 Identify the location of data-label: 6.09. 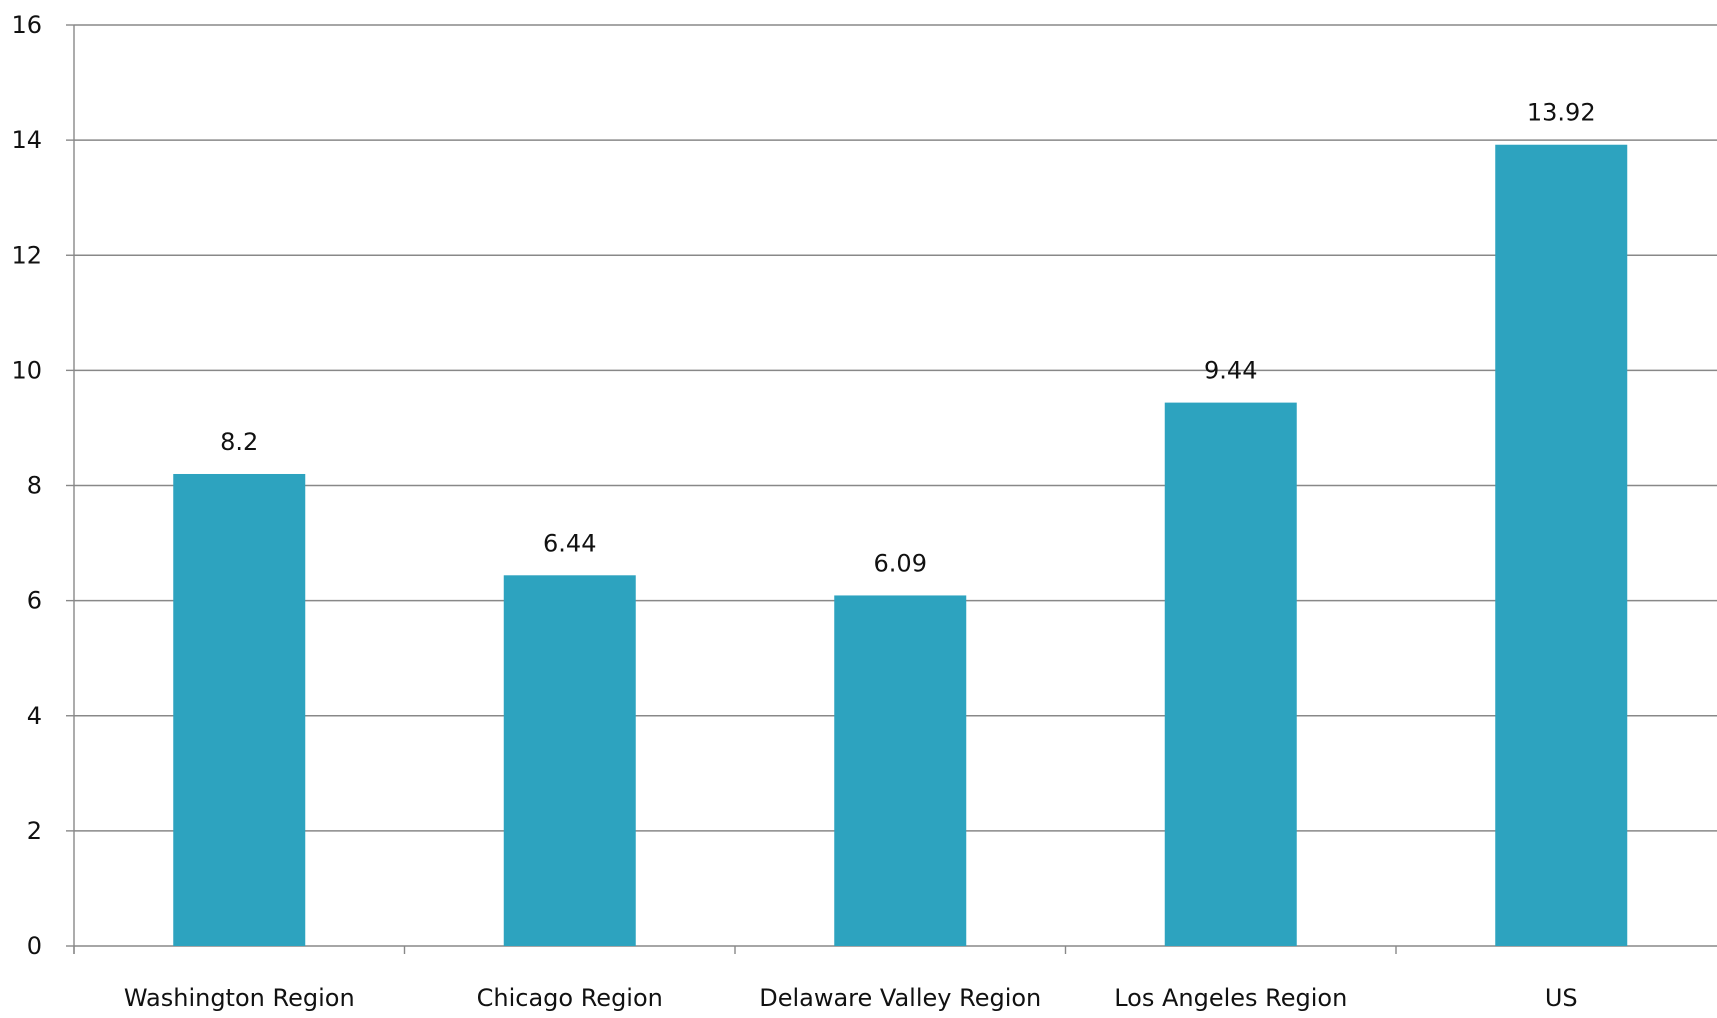
(900, 563).